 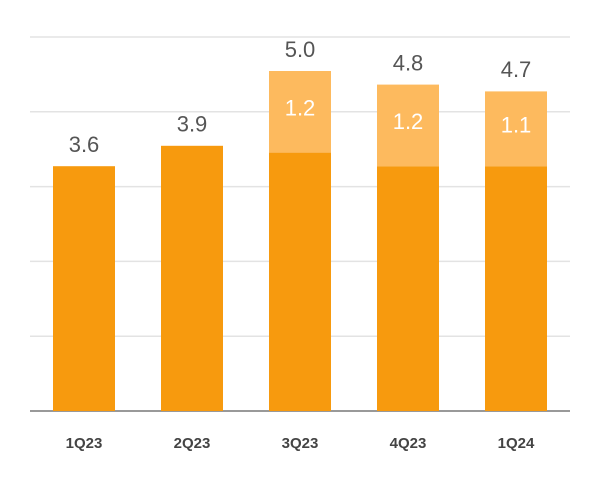 What do you see at coordinates (408, 62) in the screenshot?
I see `total-label: 4.8` at bounding box center [408, 62].